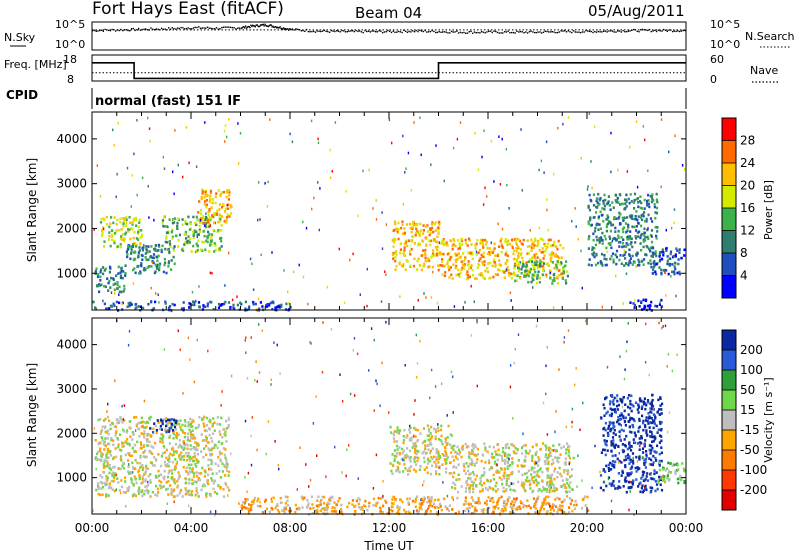 Image resolution: width=800 pixels, height=554 pixels. Describe the element at coordinates (71, 139) in the screenshot. I see `y-tick-label: 4000` at that location.